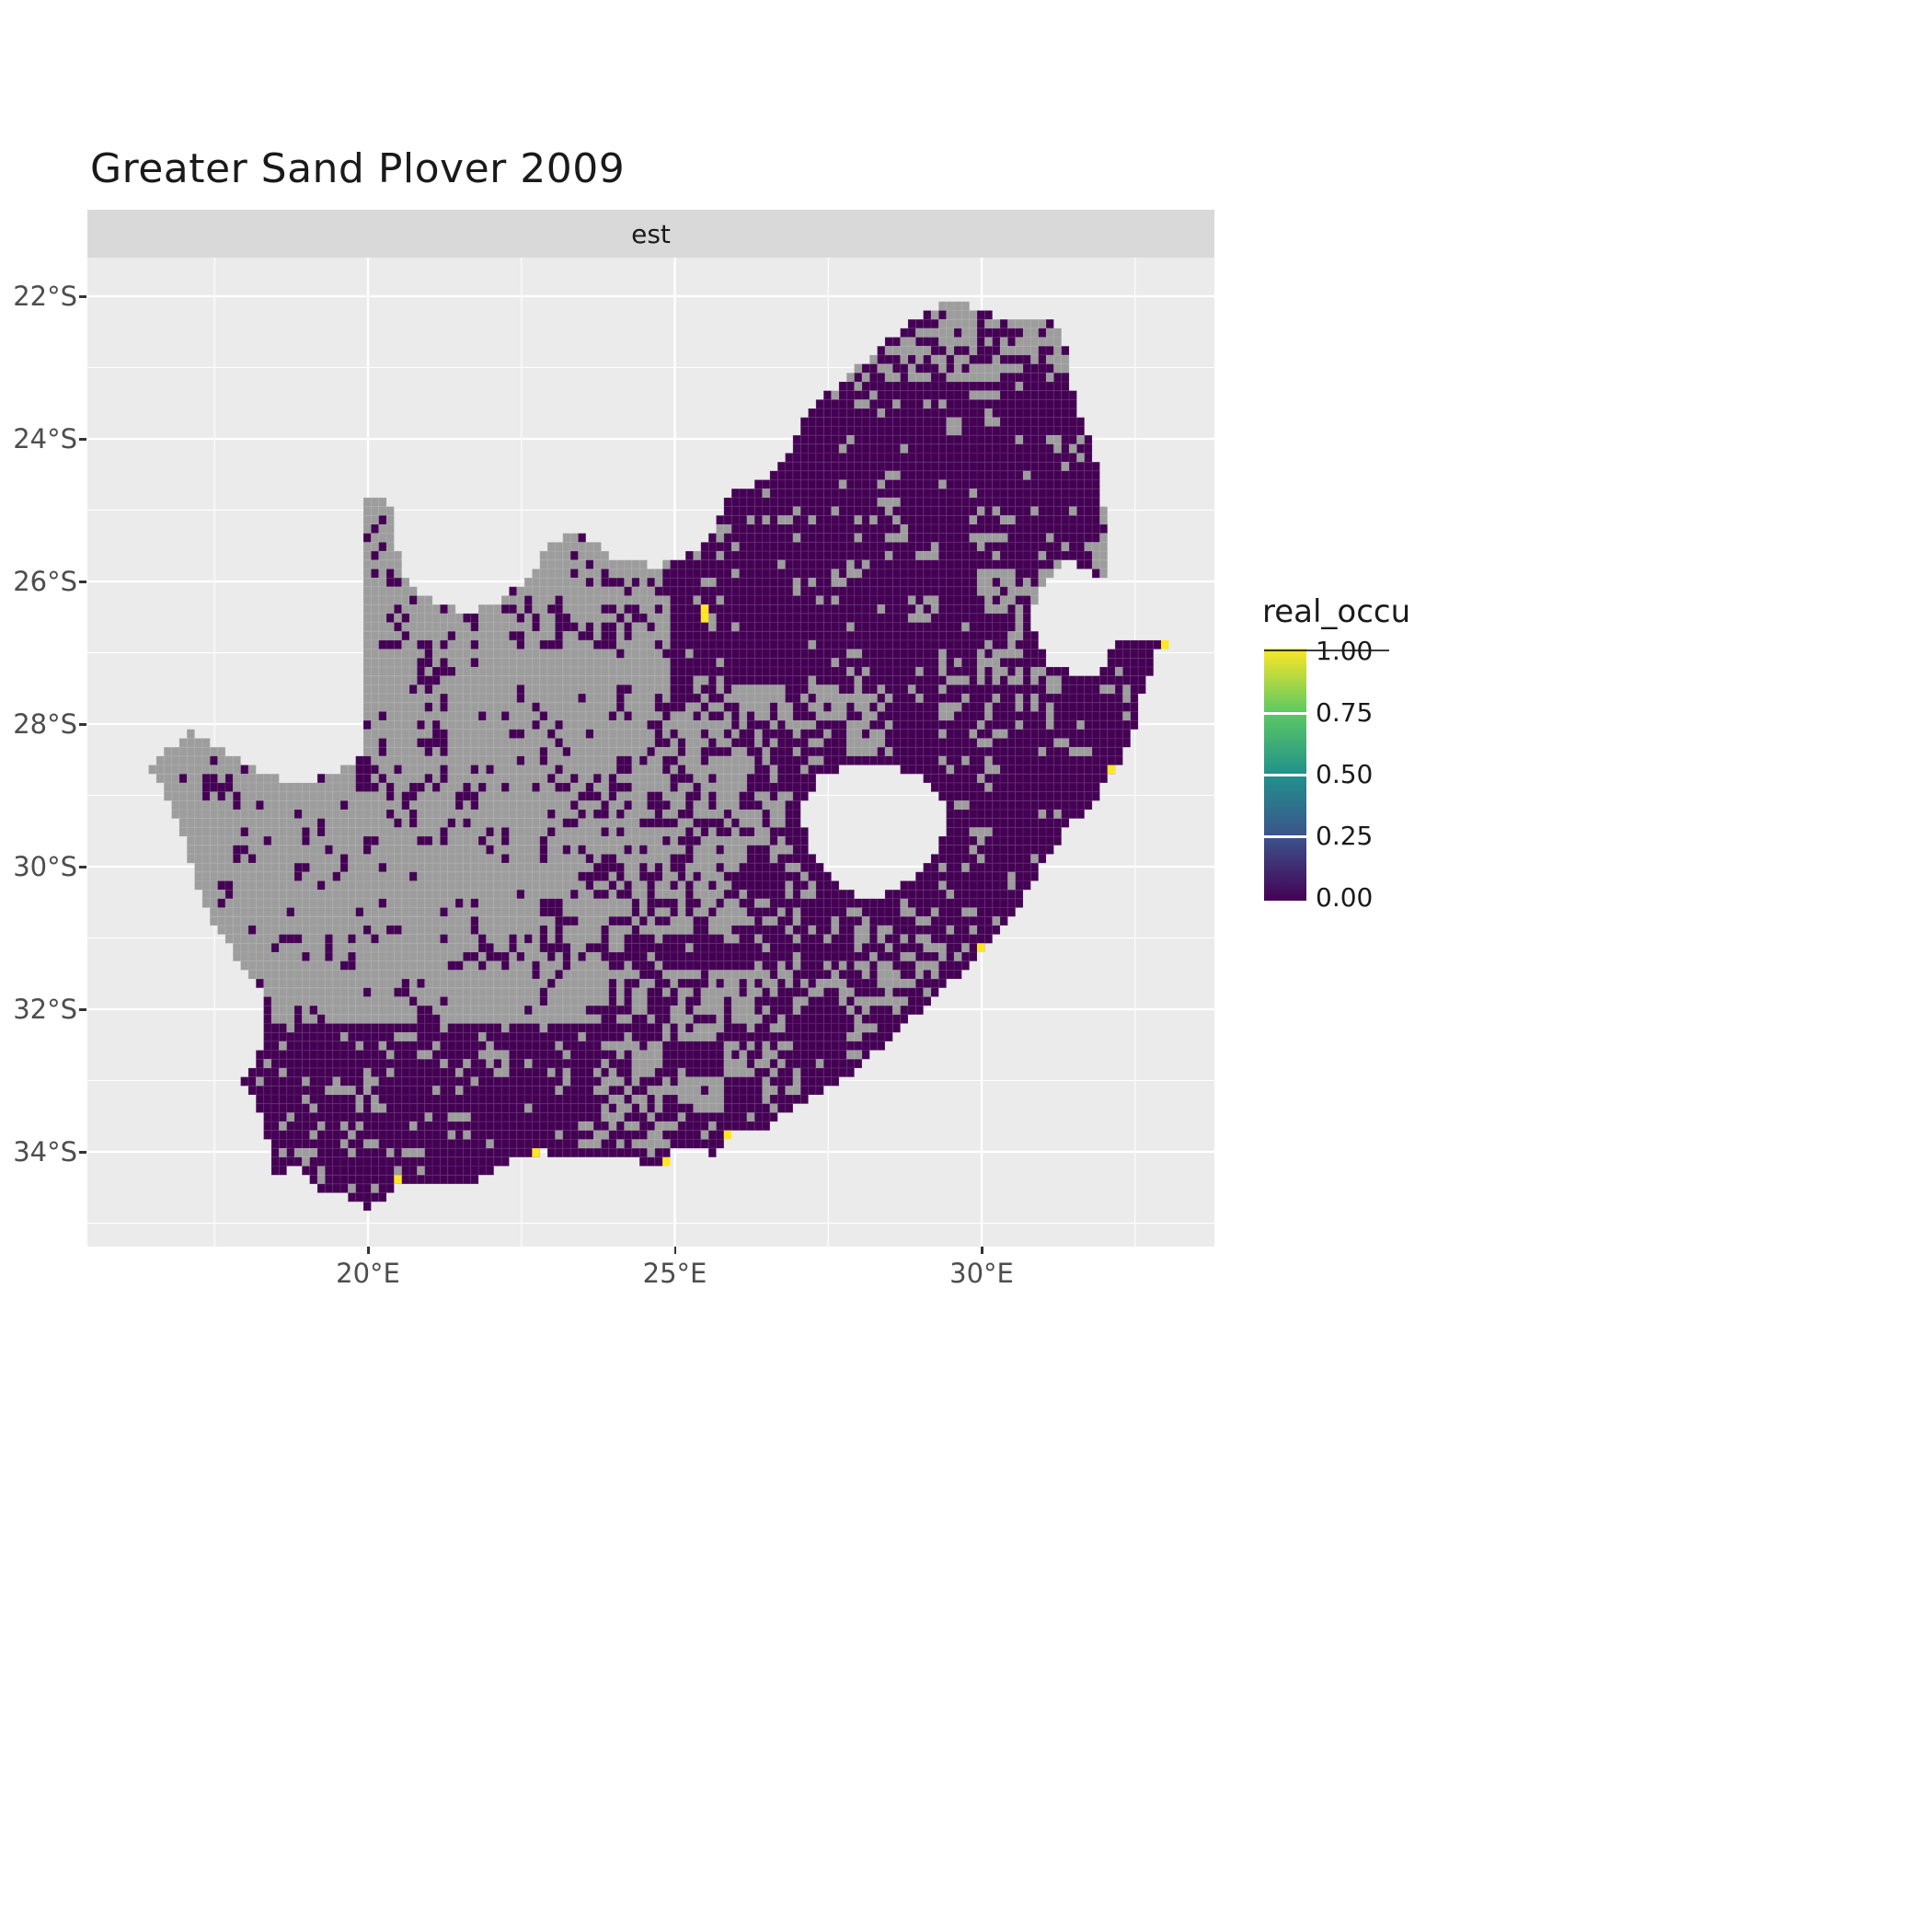  I want to click on plot-title: Greater Sand Plover 2009, so click(358, 168).